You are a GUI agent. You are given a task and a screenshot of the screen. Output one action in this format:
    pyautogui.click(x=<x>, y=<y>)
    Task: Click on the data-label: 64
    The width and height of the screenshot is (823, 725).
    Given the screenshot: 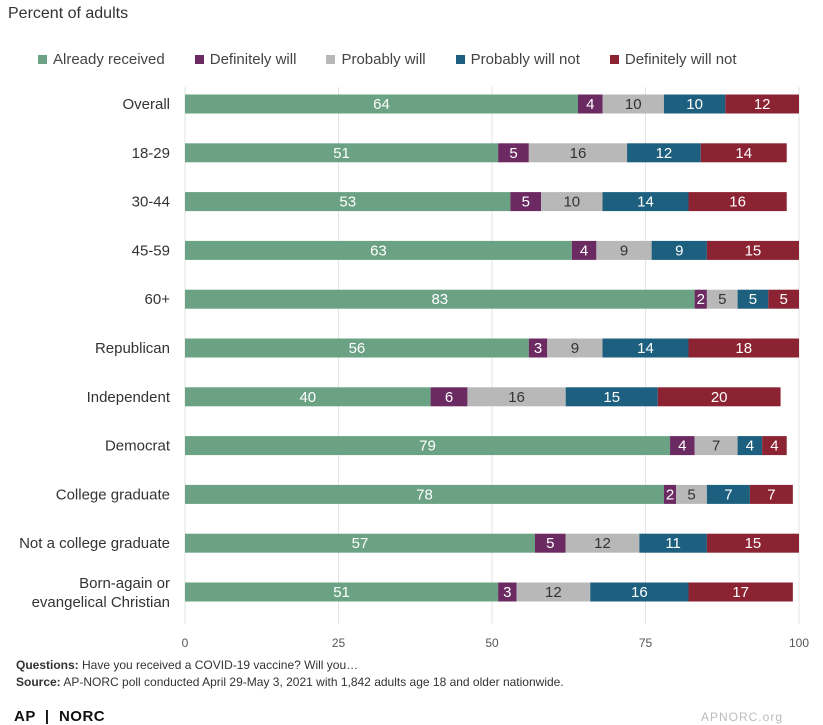 What is the action you would take?
    pyautogui.click(x=381, y=104)
    